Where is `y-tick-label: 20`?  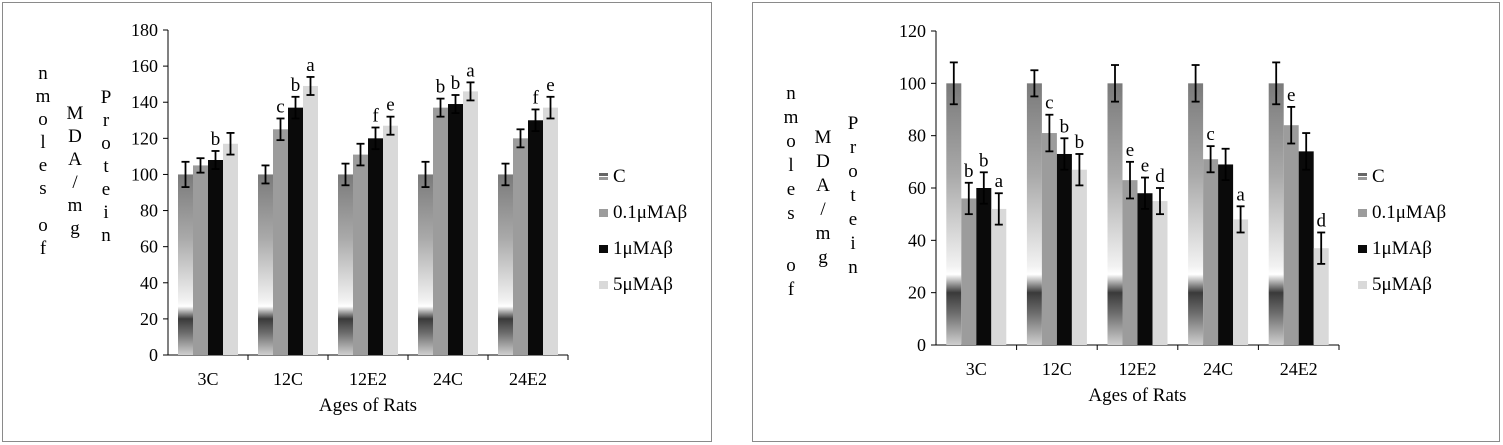
y-tick-label: 20 is located at coordinates (149, 319).